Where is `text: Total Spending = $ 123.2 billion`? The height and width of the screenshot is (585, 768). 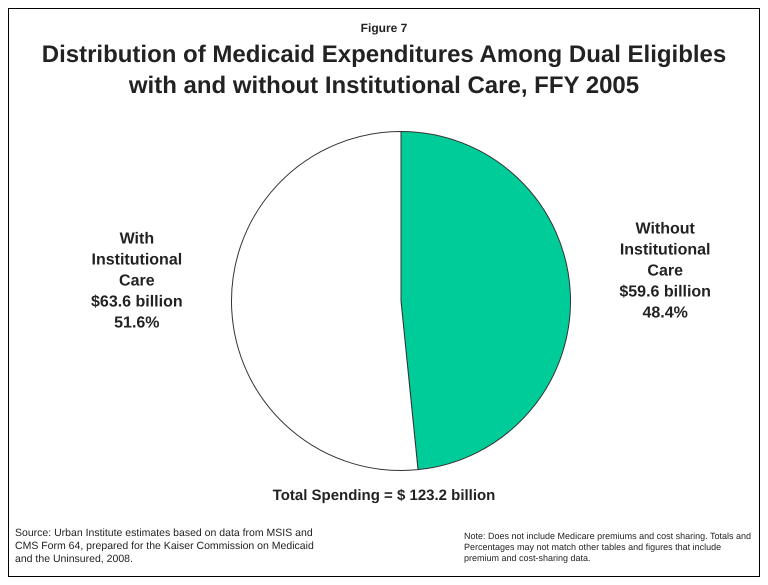
text: Total Spending = $ 123.2 billion is located at coordinates (384, 495).